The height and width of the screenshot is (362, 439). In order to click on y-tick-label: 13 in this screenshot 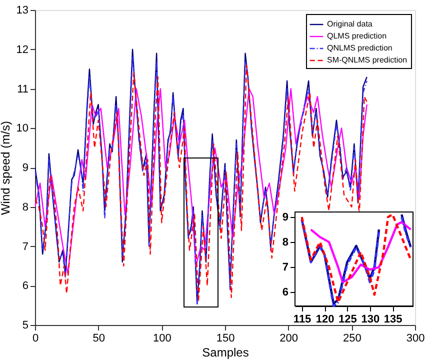, I will do `click(22, 10)`.